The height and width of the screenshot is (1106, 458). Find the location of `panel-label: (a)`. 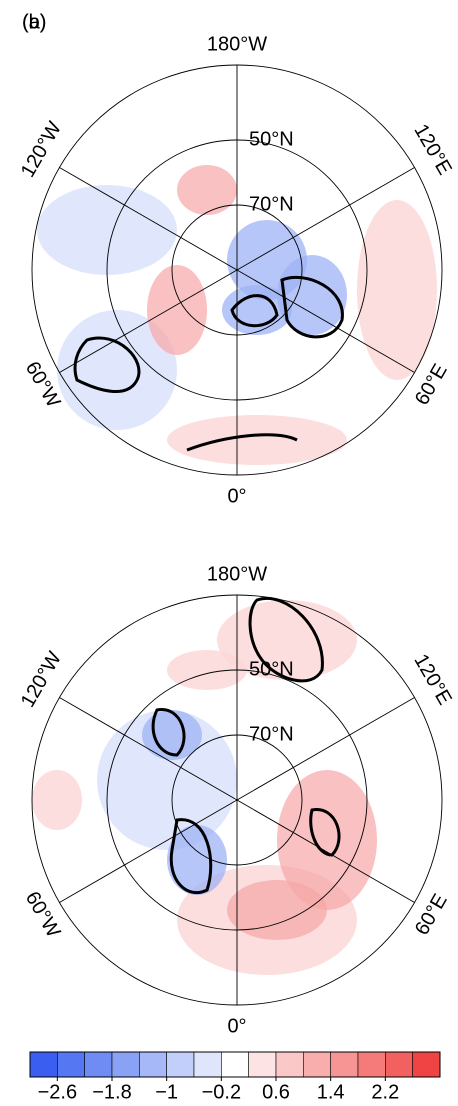

panel-label: (a) is located at coordinates (34, 22).